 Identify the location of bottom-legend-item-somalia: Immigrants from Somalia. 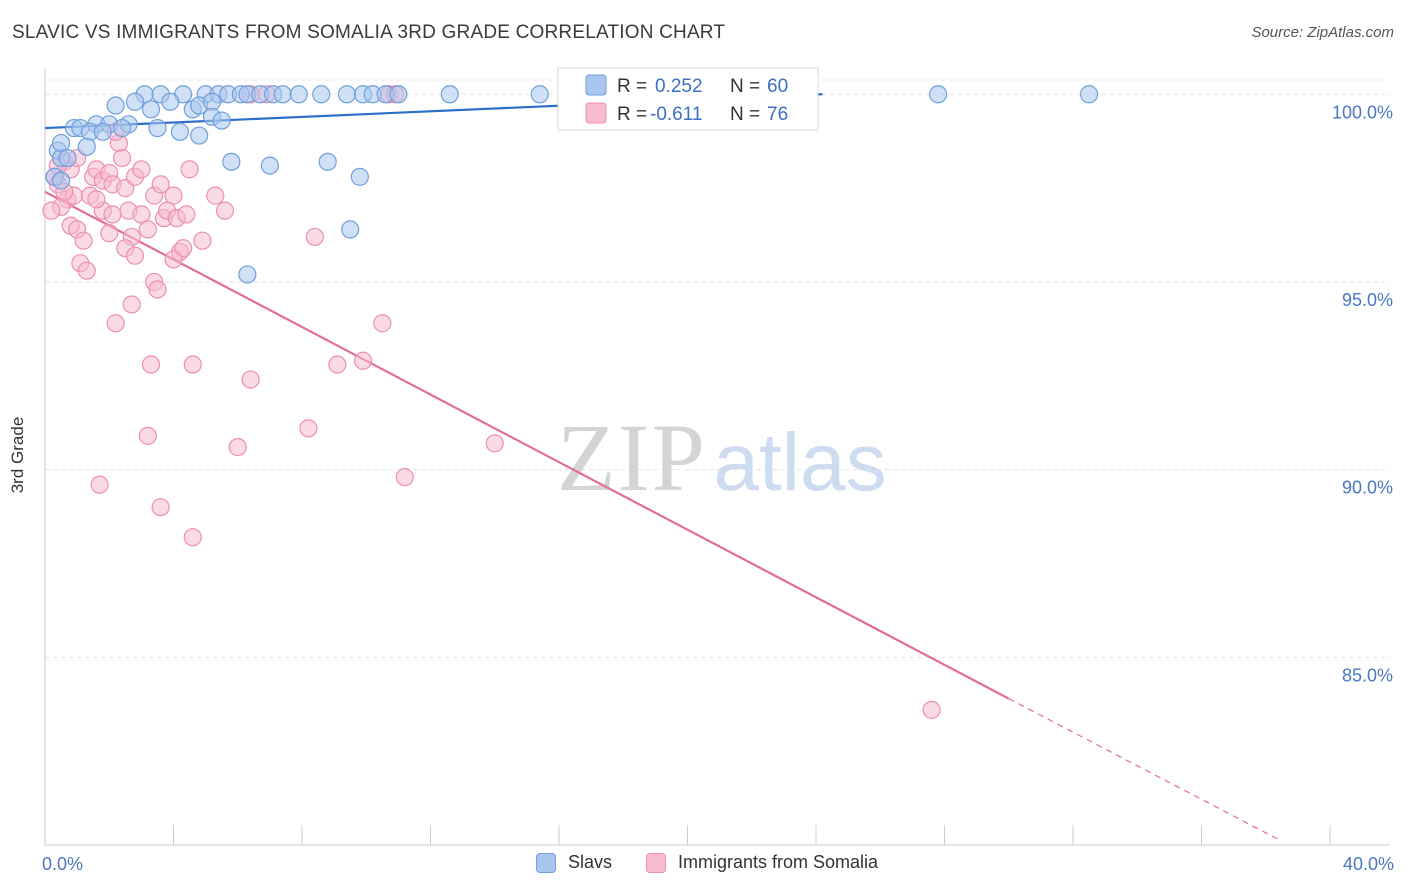
(762, 862).